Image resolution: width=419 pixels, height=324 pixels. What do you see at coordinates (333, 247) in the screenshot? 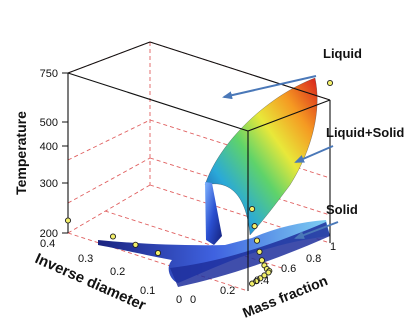
I see `x-tick-1: 1` at bounding box center [333, 247].